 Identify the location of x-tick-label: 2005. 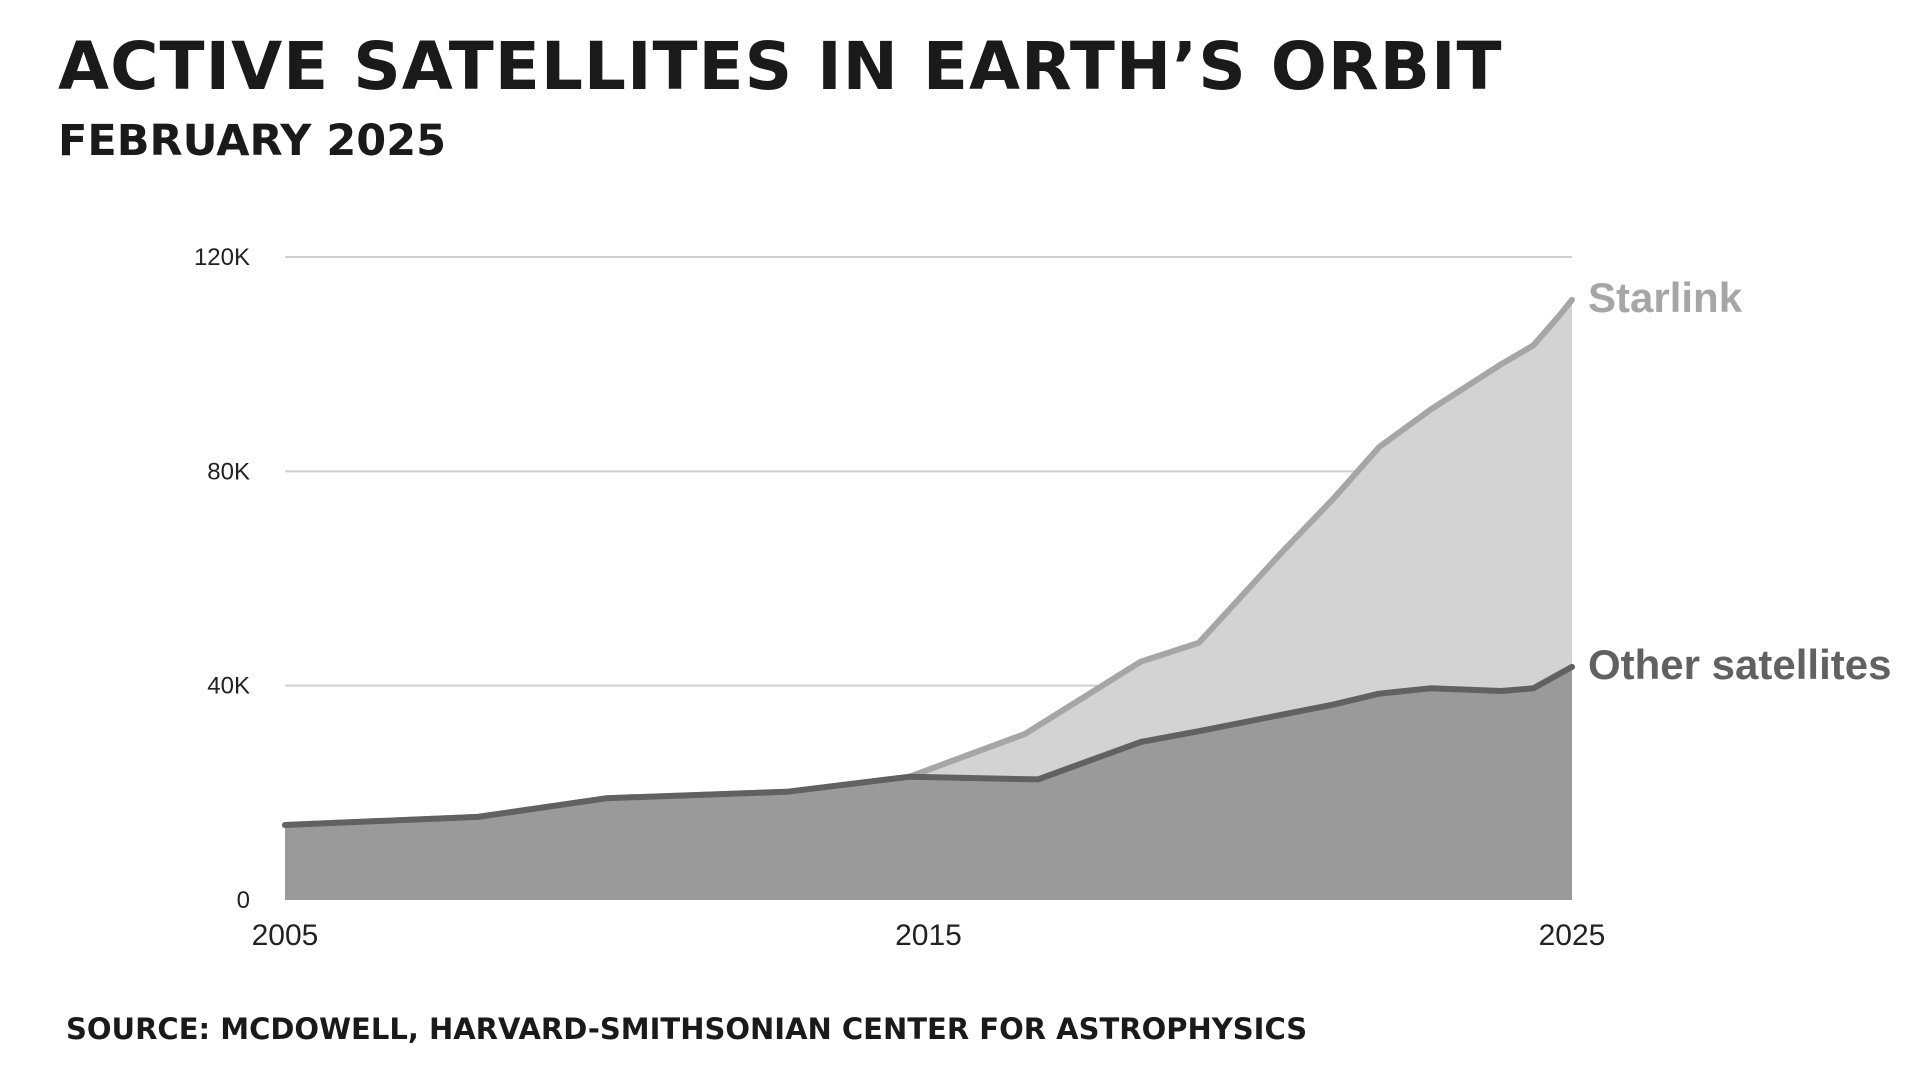
(285, 935).